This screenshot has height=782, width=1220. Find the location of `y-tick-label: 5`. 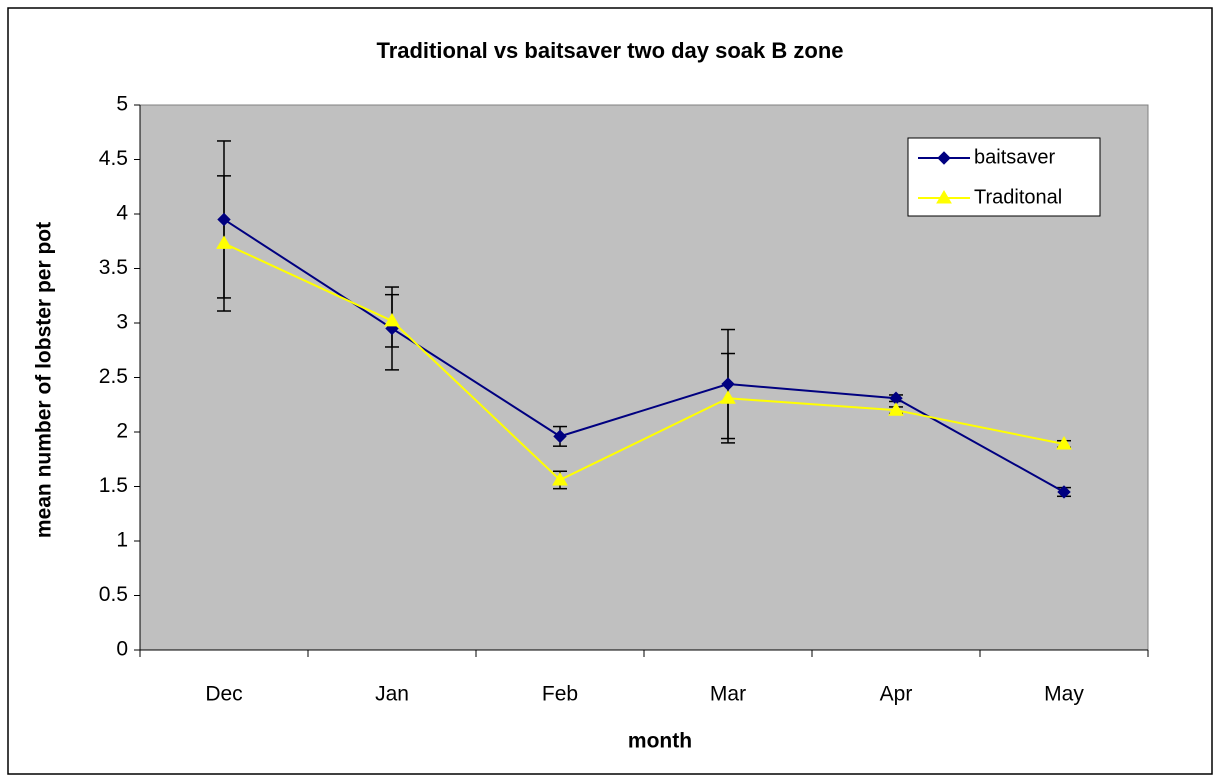

y-tick-label: 5 is located at coordinates (122, 104).